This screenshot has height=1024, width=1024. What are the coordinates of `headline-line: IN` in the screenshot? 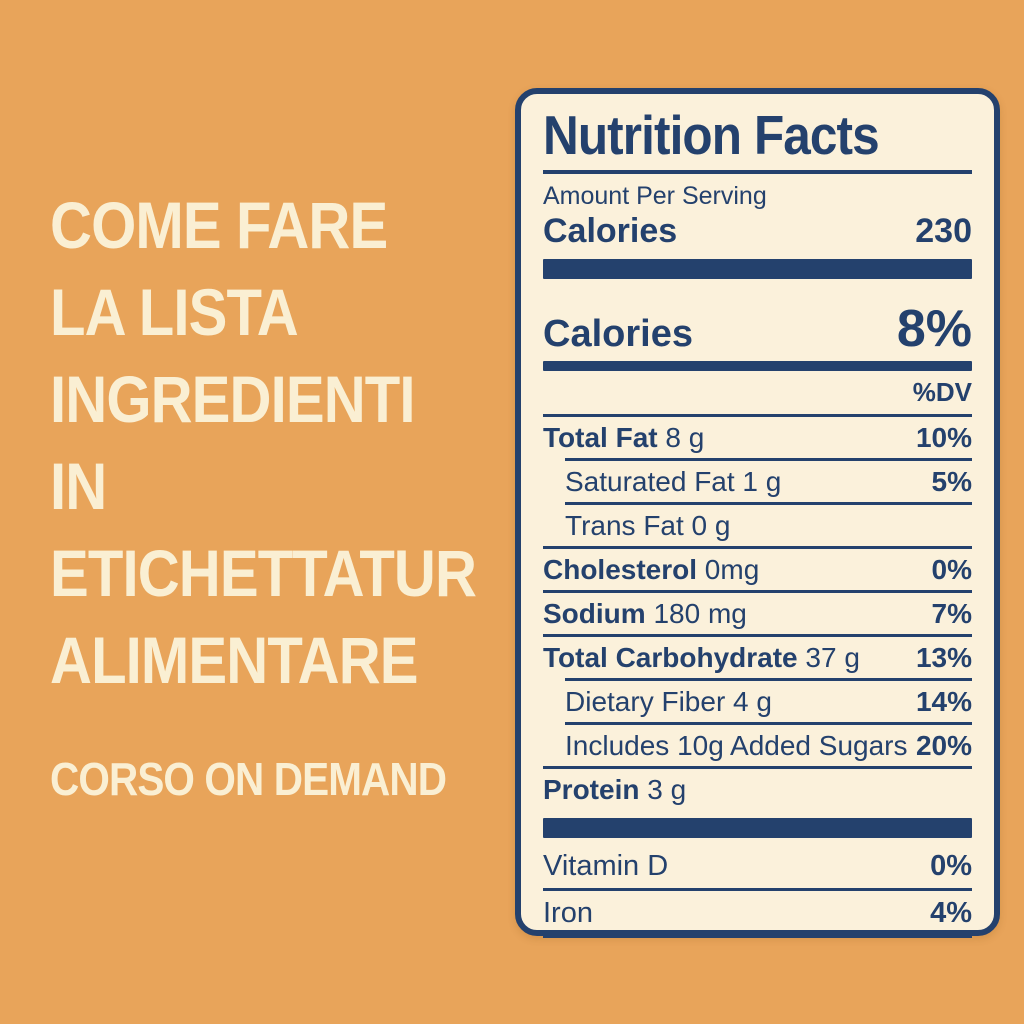 It's located at (78, 486).